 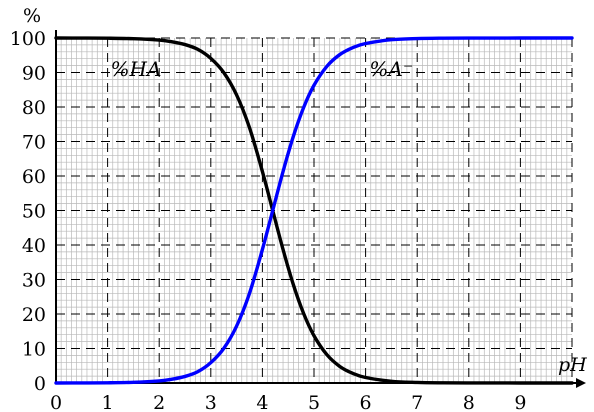 I want to click on annotation-ha: %HA, so click(x=136, y=69).